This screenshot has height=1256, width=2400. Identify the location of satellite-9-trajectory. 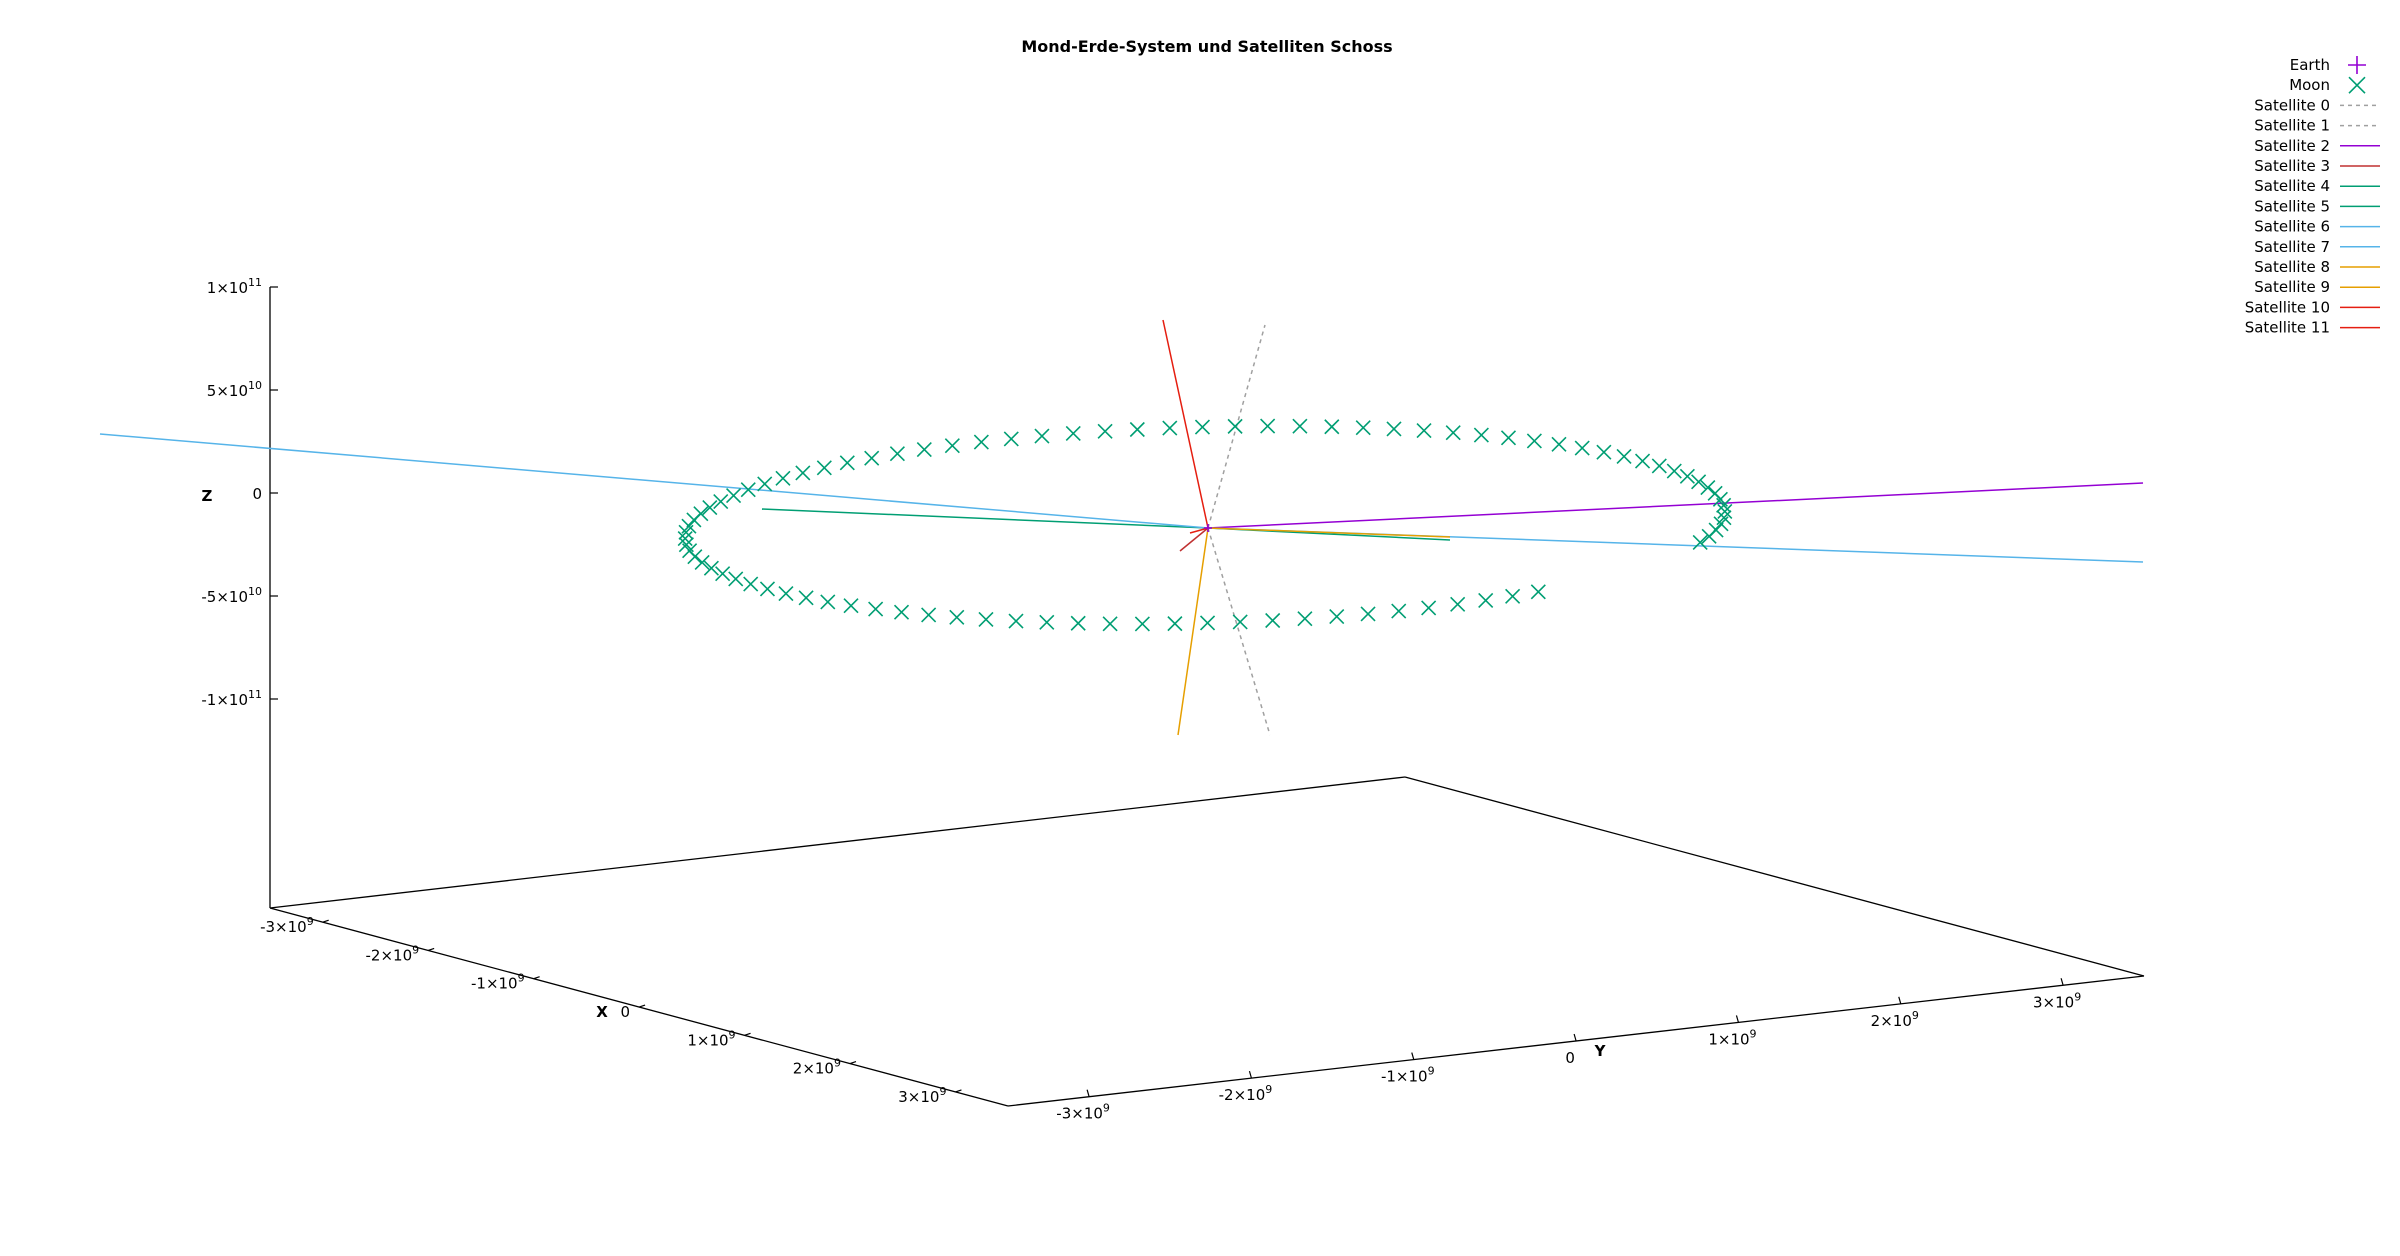
(1193, 631).